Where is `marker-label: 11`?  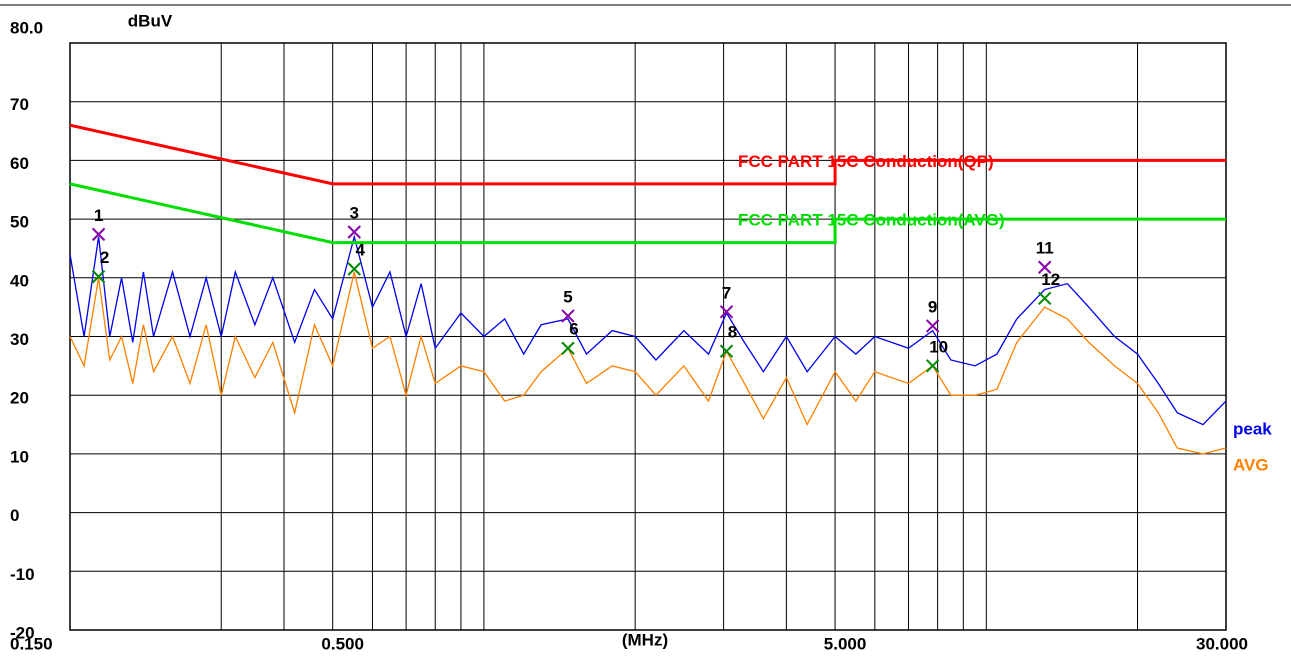 marker-label: 11 is located at coordinates (1045, 248).